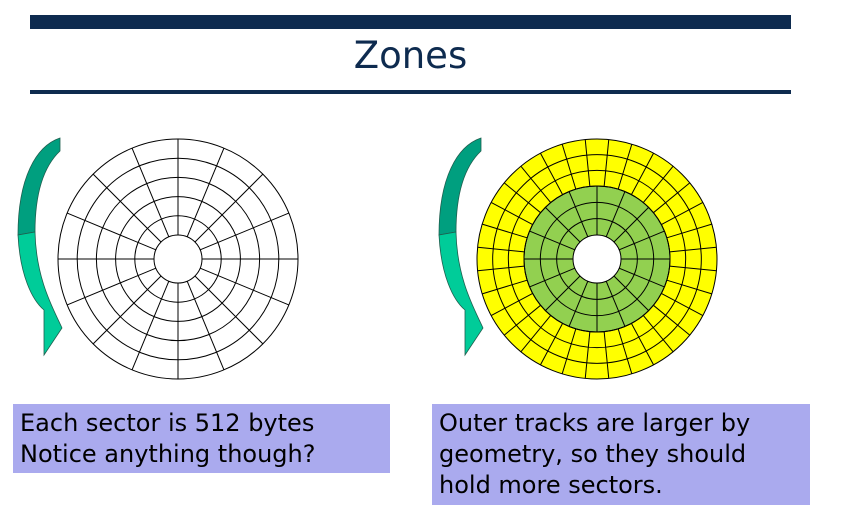 Image resolution: width=848 pixels, height=527 pixels. I want to click on rotation-arrow-right-bottom, so click(461, 294).